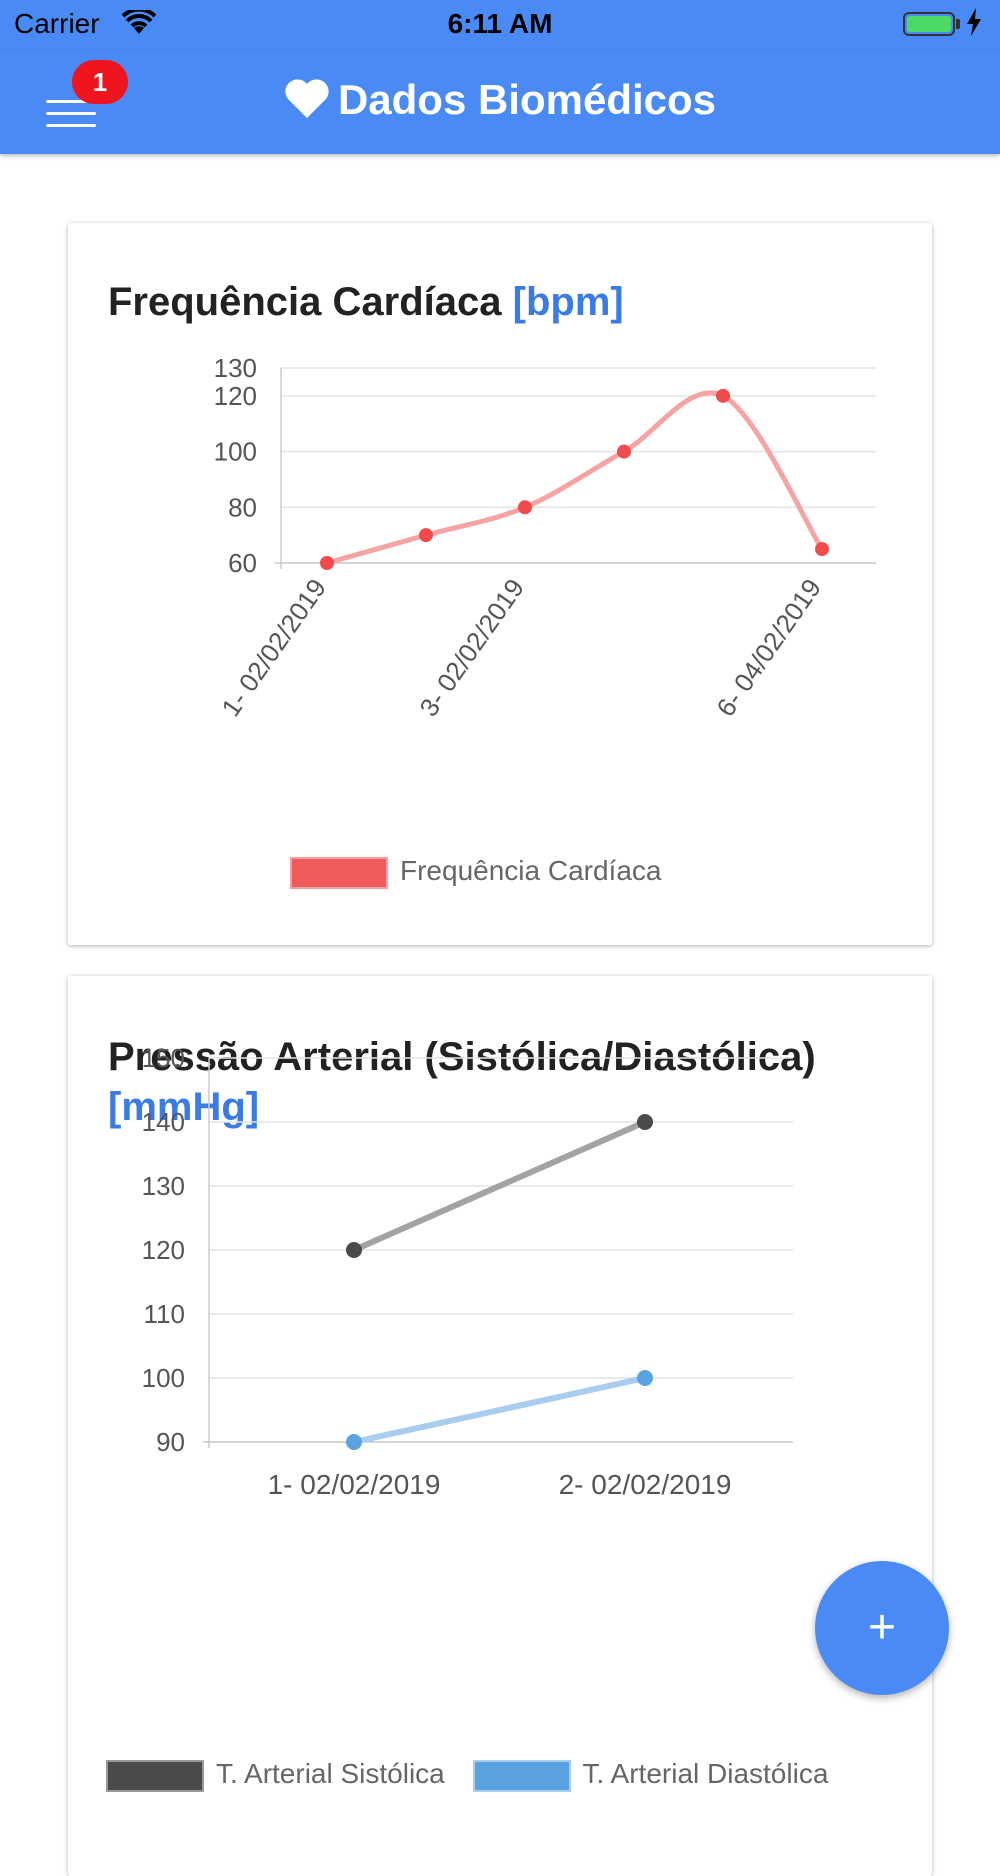  Describe the element at coordinates (163, 1058) in the screenshot. I see `y-tick-label: 150` at that location.